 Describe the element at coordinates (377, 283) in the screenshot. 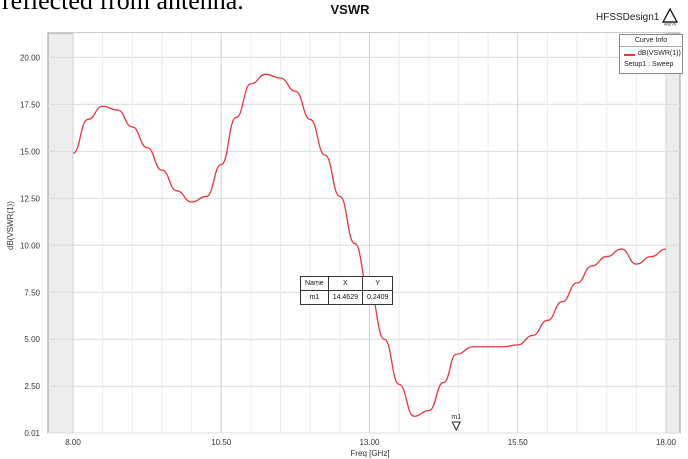

I see `marker-header-y: Y` at that location.